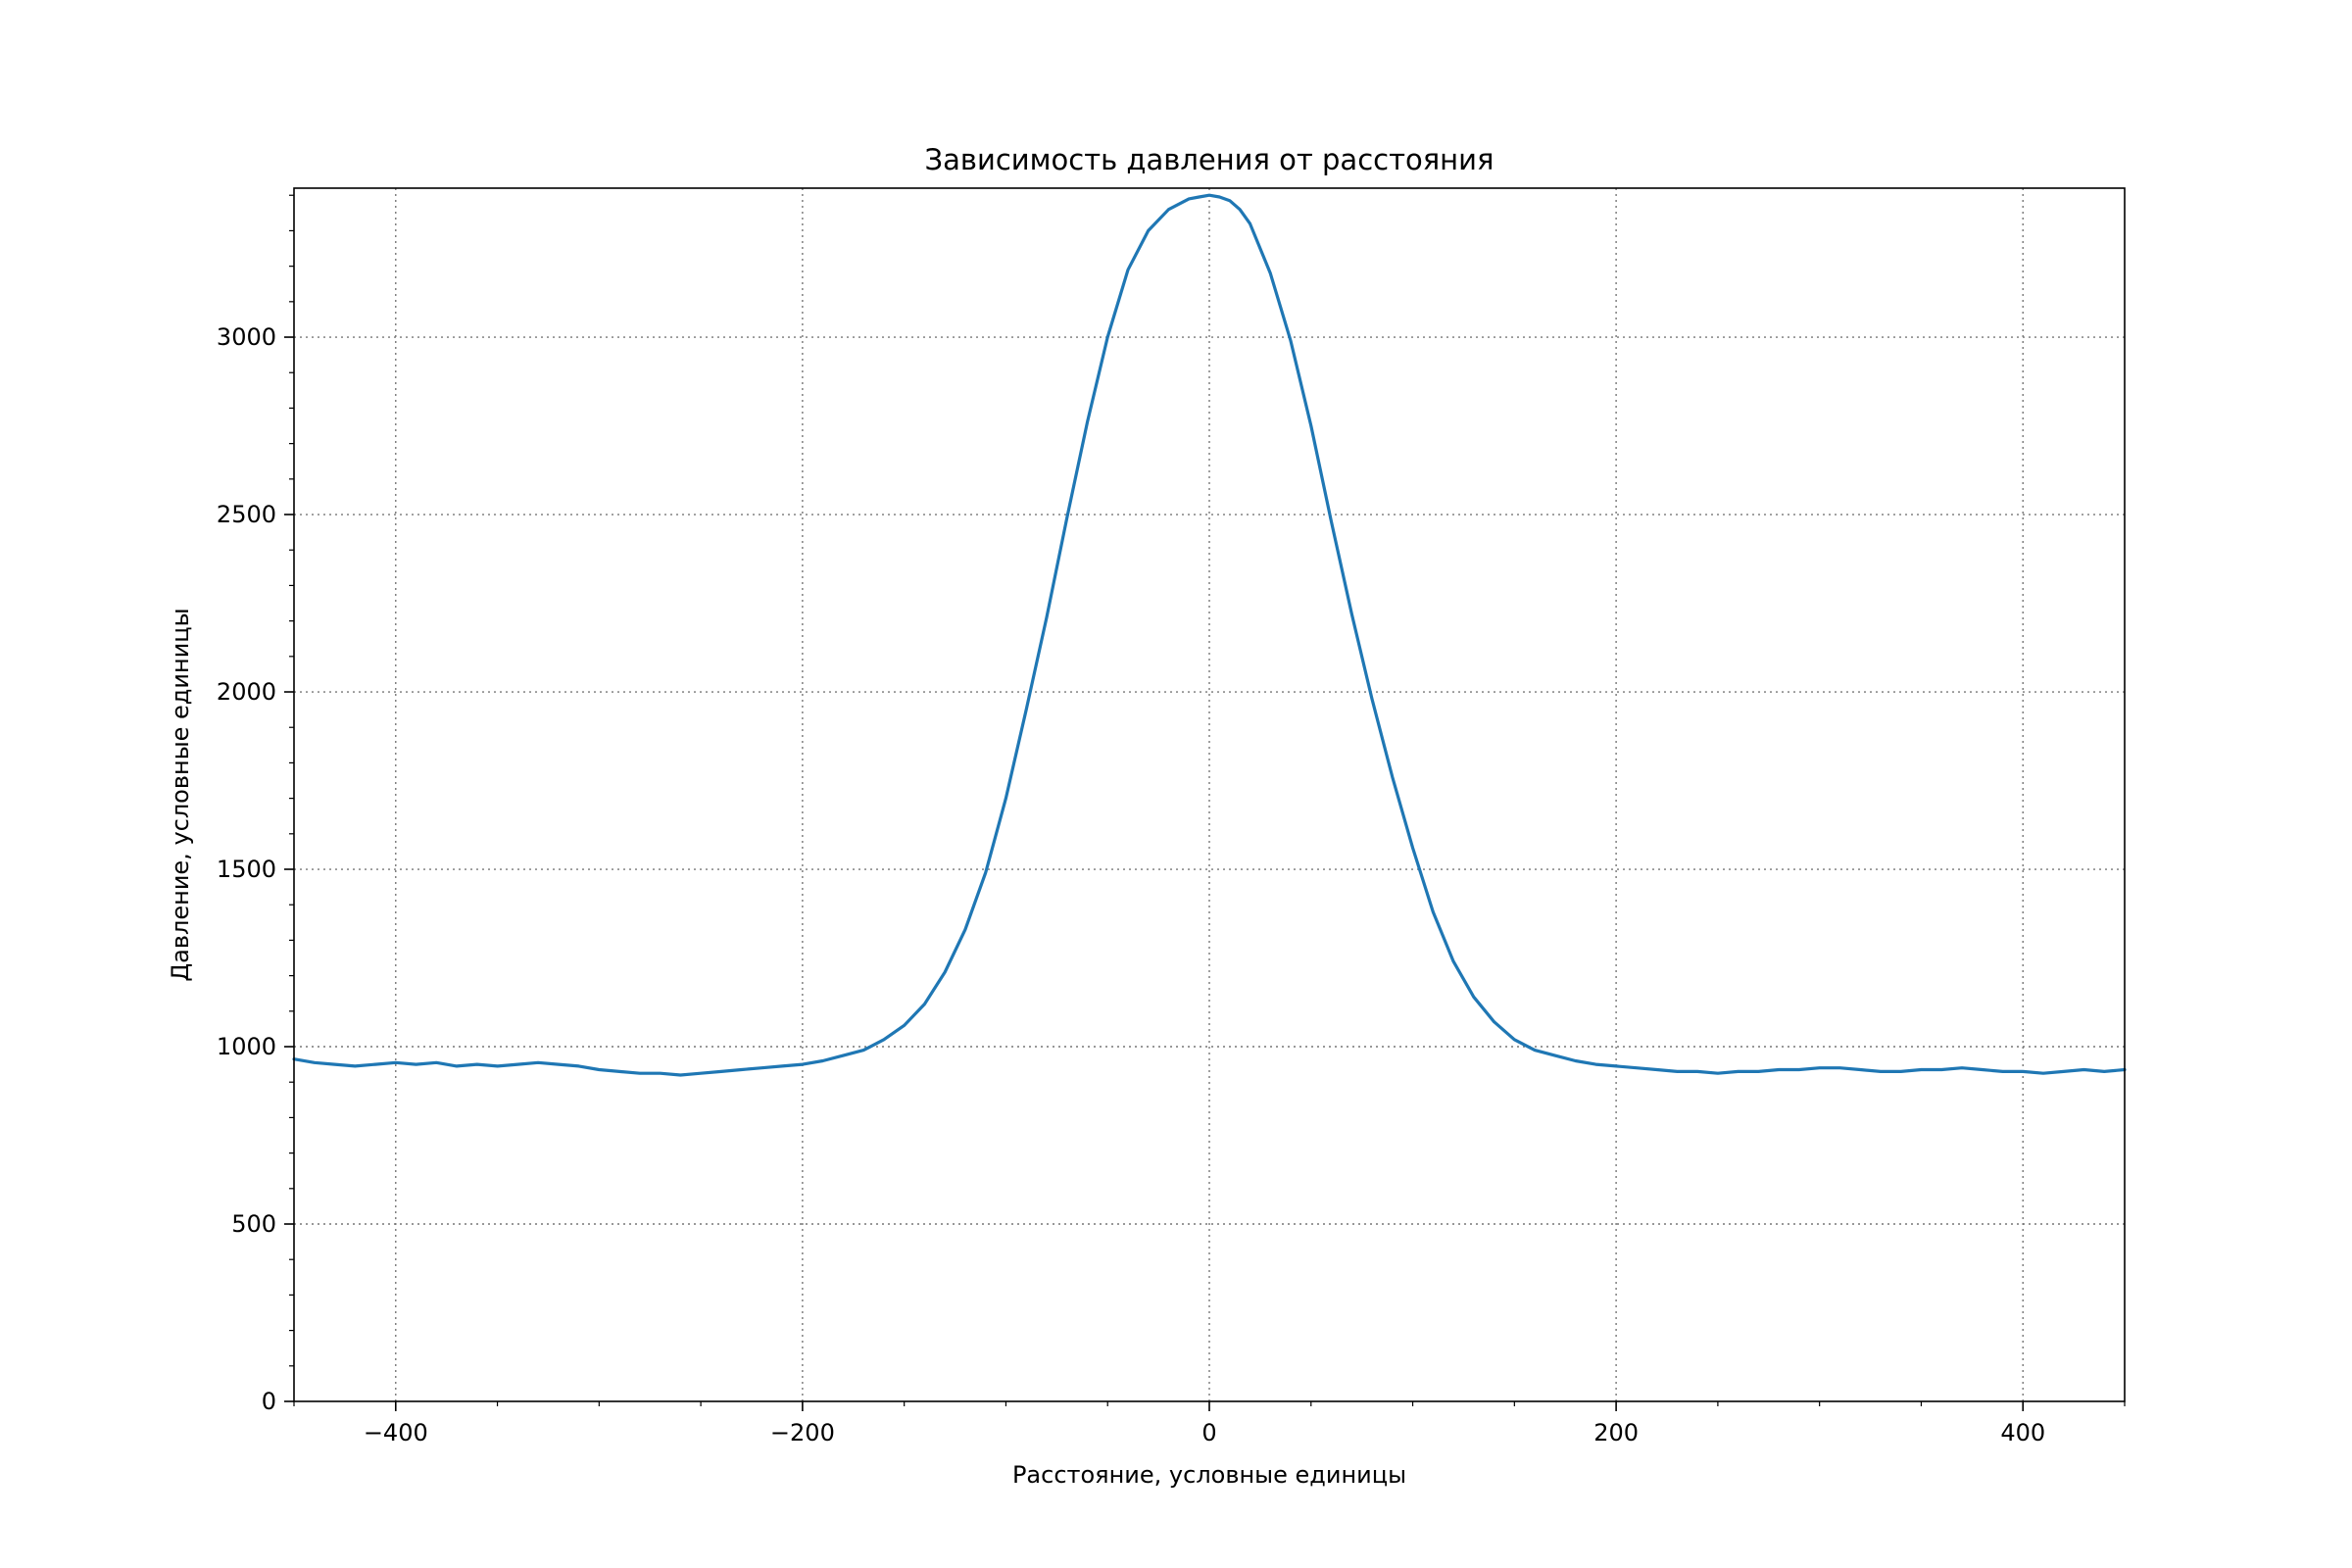 The image size is (2352, 1568). Describe the element at coordinates (246, 514) in the screenshot. I see `y-tick-label: 2500` at that location.